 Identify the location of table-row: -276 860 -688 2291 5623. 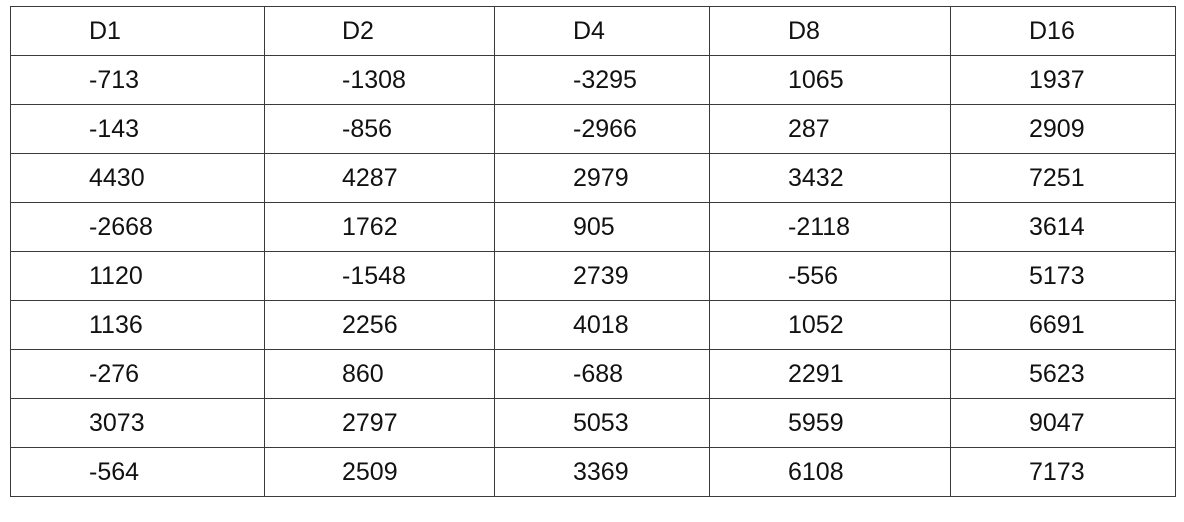
(593, 374).